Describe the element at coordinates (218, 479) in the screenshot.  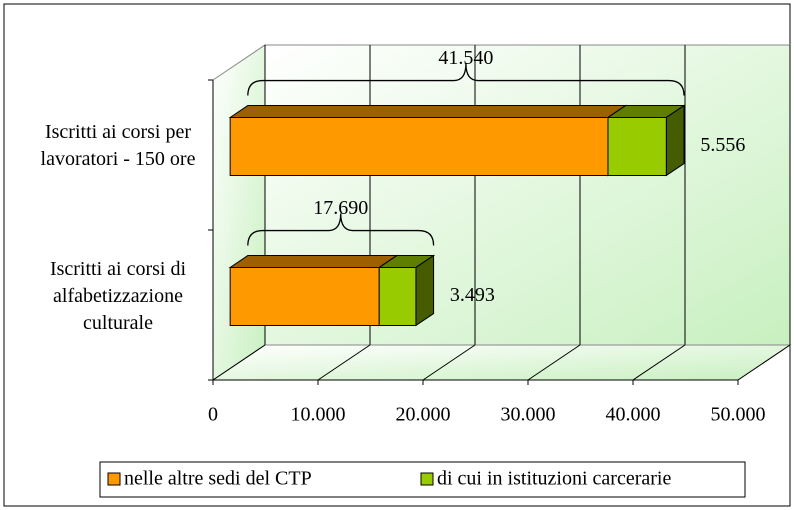
I see `legend-label: nelle altre sedi del CTP` at that location.